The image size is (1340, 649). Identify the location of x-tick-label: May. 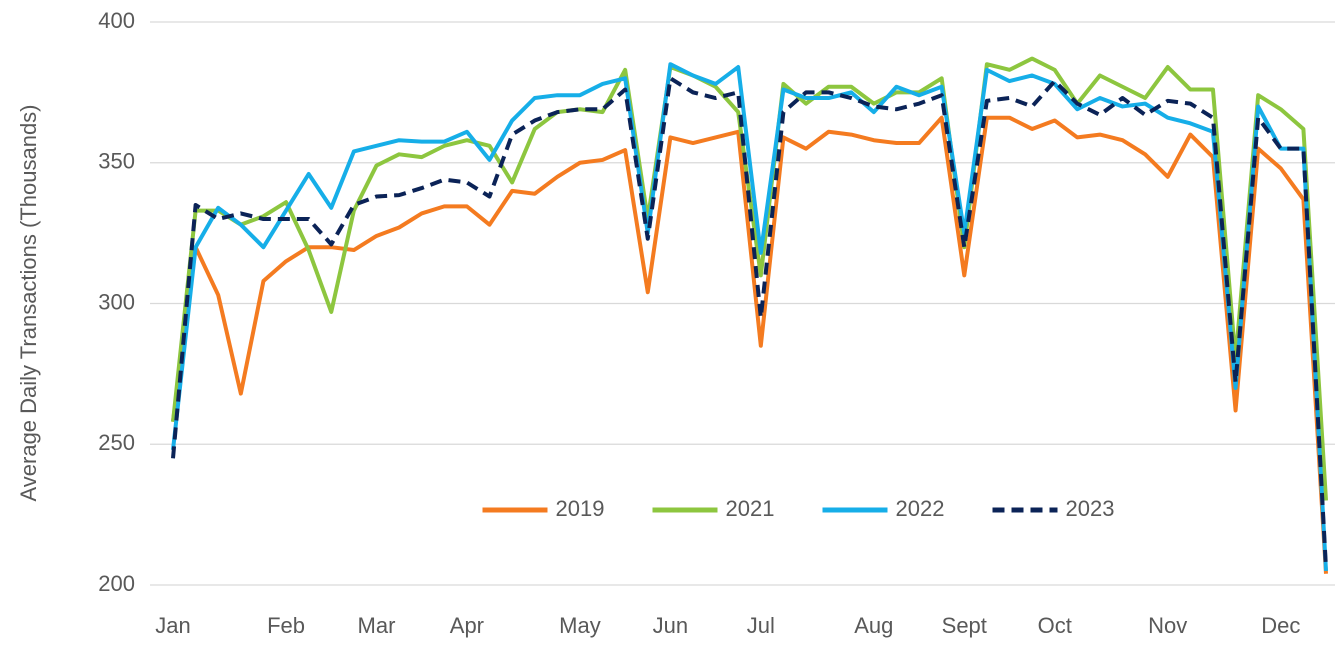
(580, 625).